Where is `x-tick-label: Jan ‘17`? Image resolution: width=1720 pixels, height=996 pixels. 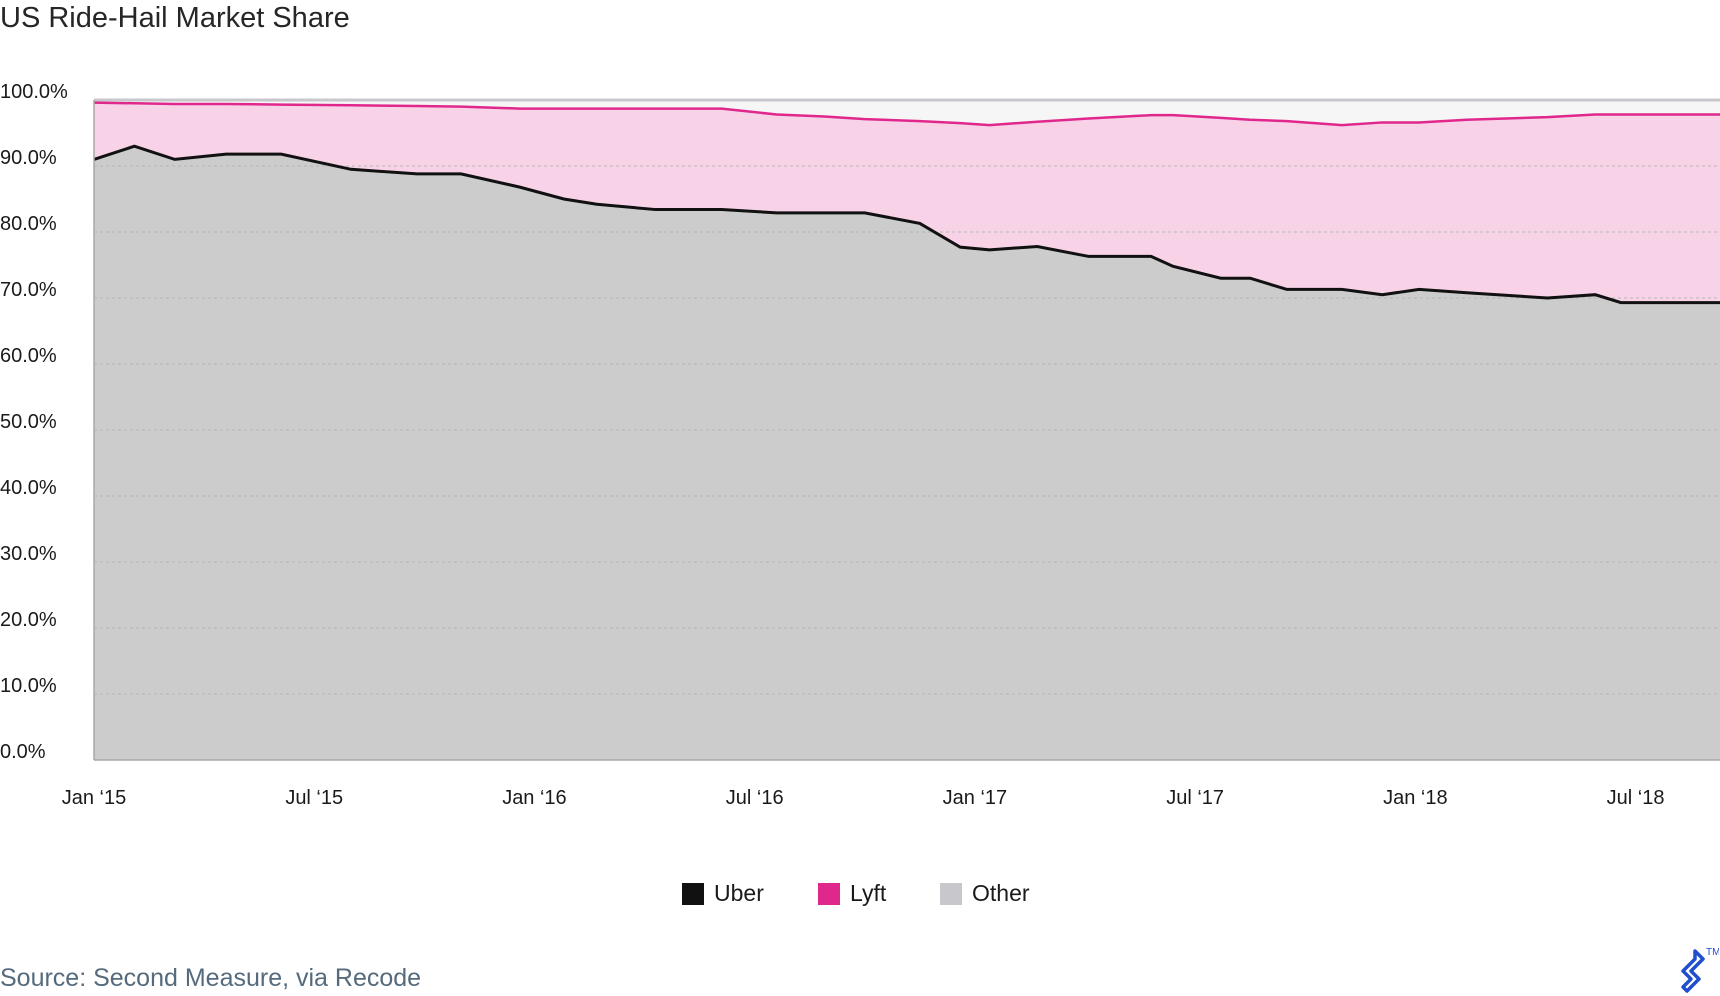
x-tick-label: Jan ‘17 is located at coordinates (975, 798).